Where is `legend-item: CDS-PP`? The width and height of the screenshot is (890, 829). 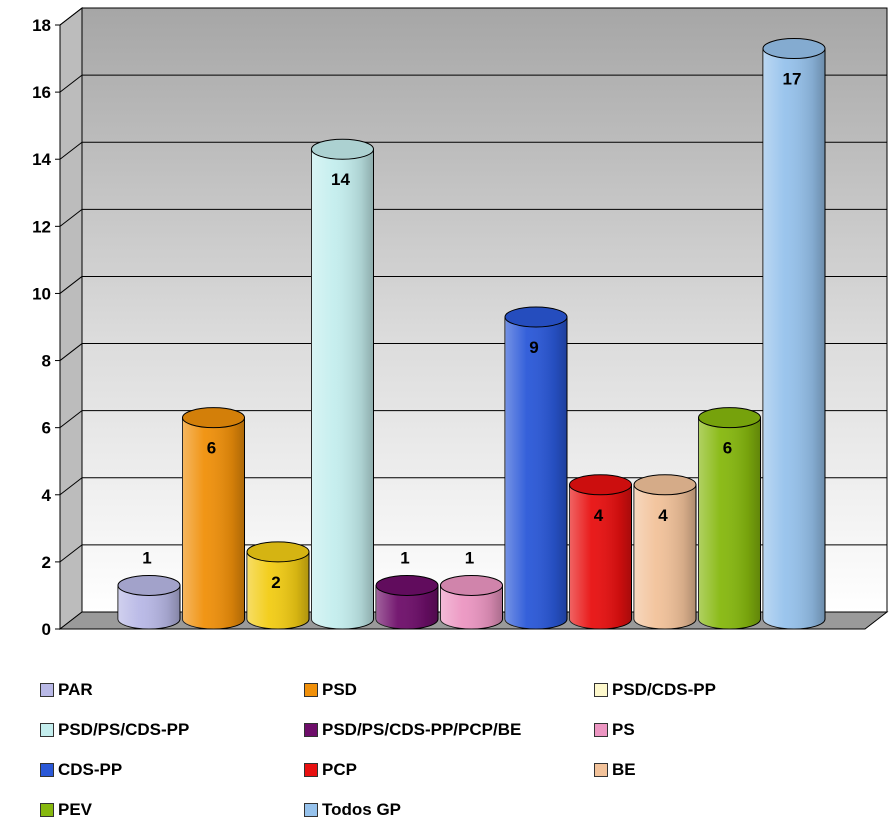
legend-item: CDS-PP is located at coordinates (81, 770).